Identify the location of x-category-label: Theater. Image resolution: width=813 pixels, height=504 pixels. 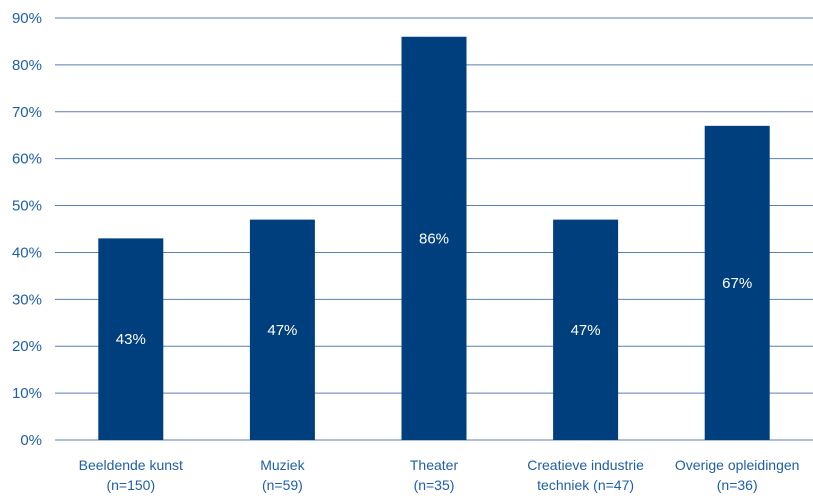
(434, 465).